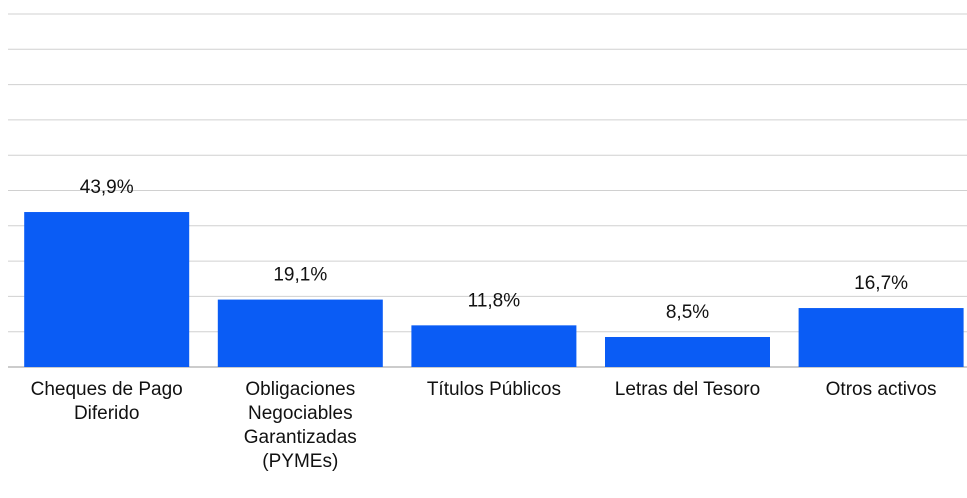 The width and height of the screenshot is (967, 498). I want to click on value-label: 43,9%, so click(107, 187).